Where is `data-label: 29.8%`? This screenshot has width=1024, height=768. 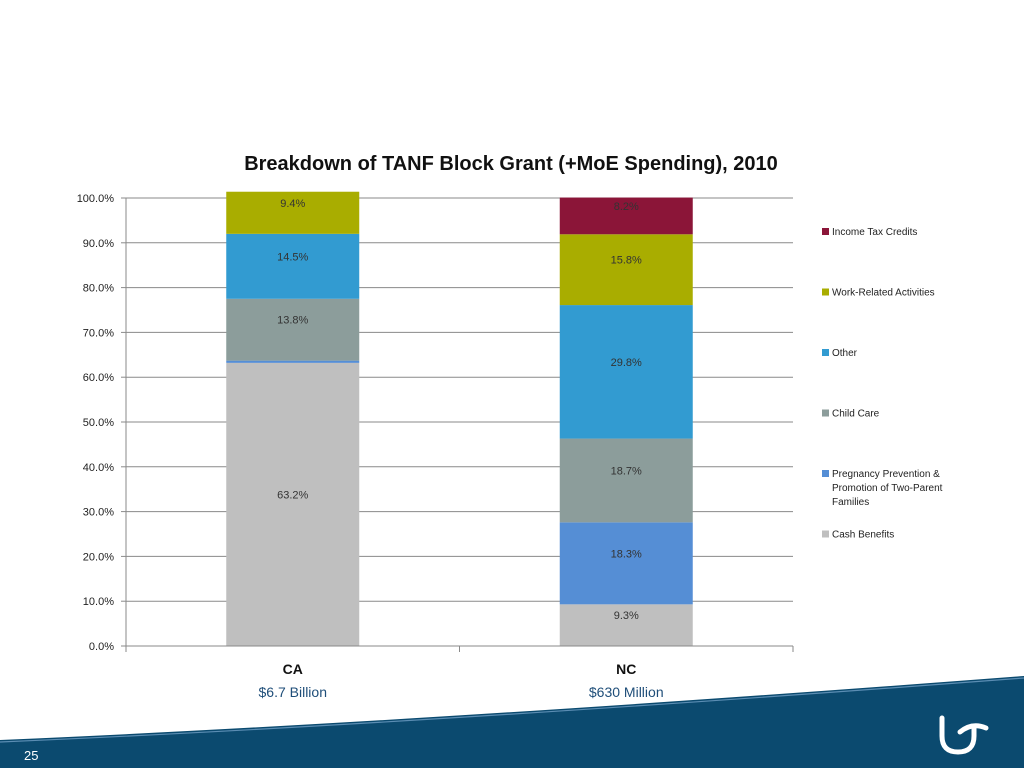
data-label: 29.8% is located at coordinates (626, 363).